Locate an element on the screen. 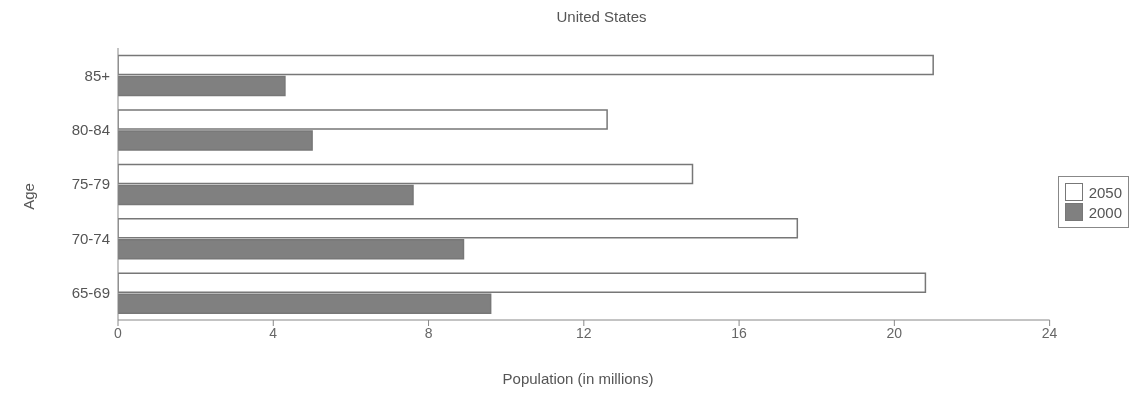 This screenshot has height=408, width=1143. y-tick-label: 85+ is located at coordinates (97, 75).